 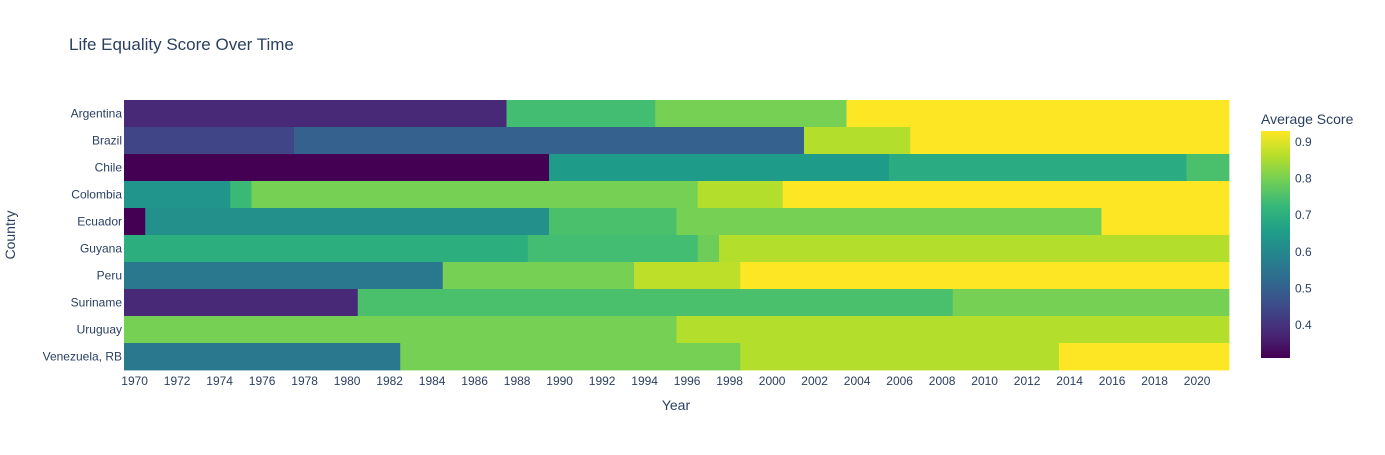 I want to click on x-tick-label: 2010, so click(x=984, y=381).